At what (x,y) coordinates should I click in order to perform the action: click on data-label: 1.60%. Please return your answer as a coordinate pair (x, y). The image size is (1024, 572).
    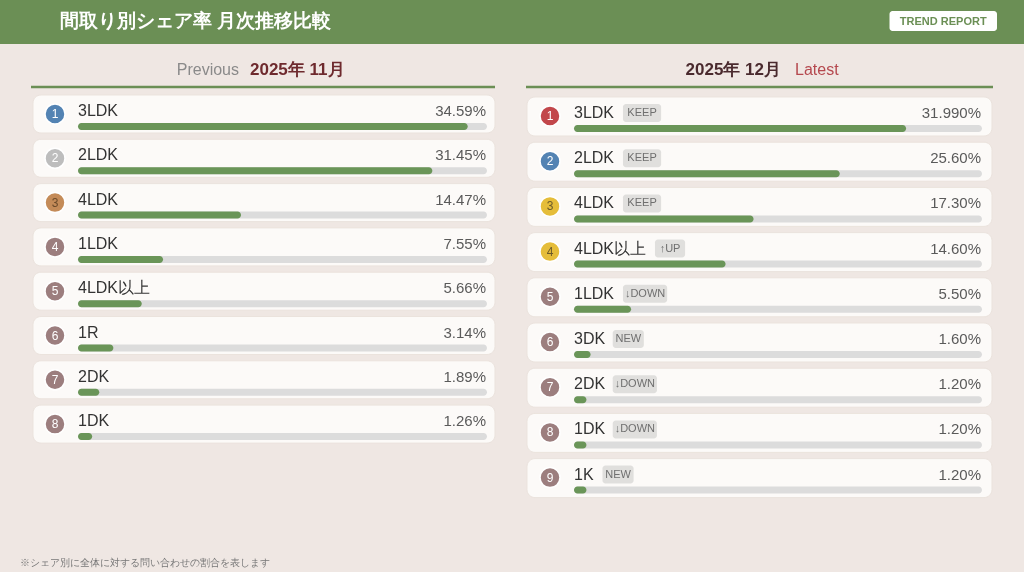
    Looking at the image, I should click on (959, 338).